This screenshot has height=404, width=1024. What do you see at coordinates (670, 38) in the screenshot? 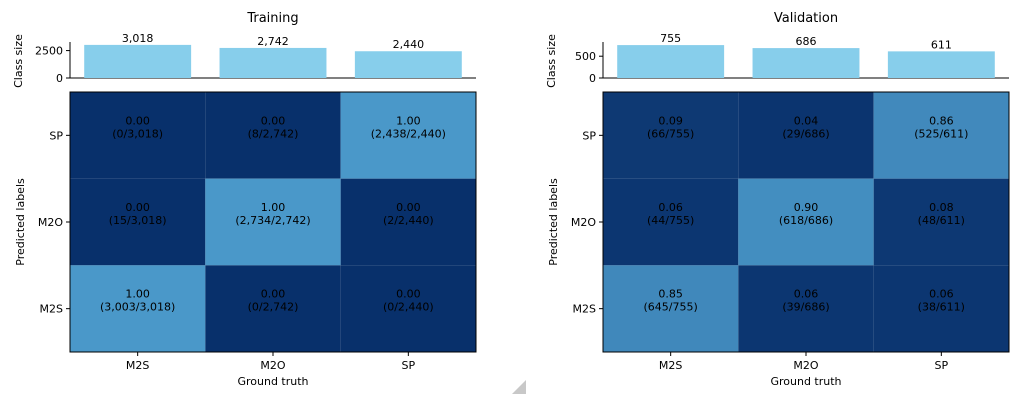
I see `class-size-bar-label: 755` at bounding box center [670, 38].